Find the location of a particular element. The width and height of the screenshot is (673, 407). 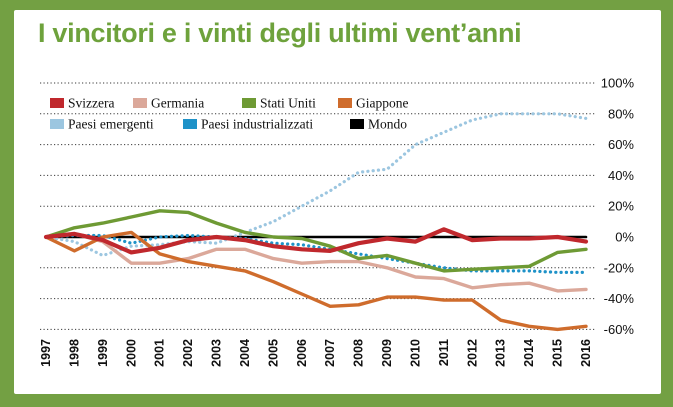

x-tick-label: 2009 is located at coordinates (387, 353).